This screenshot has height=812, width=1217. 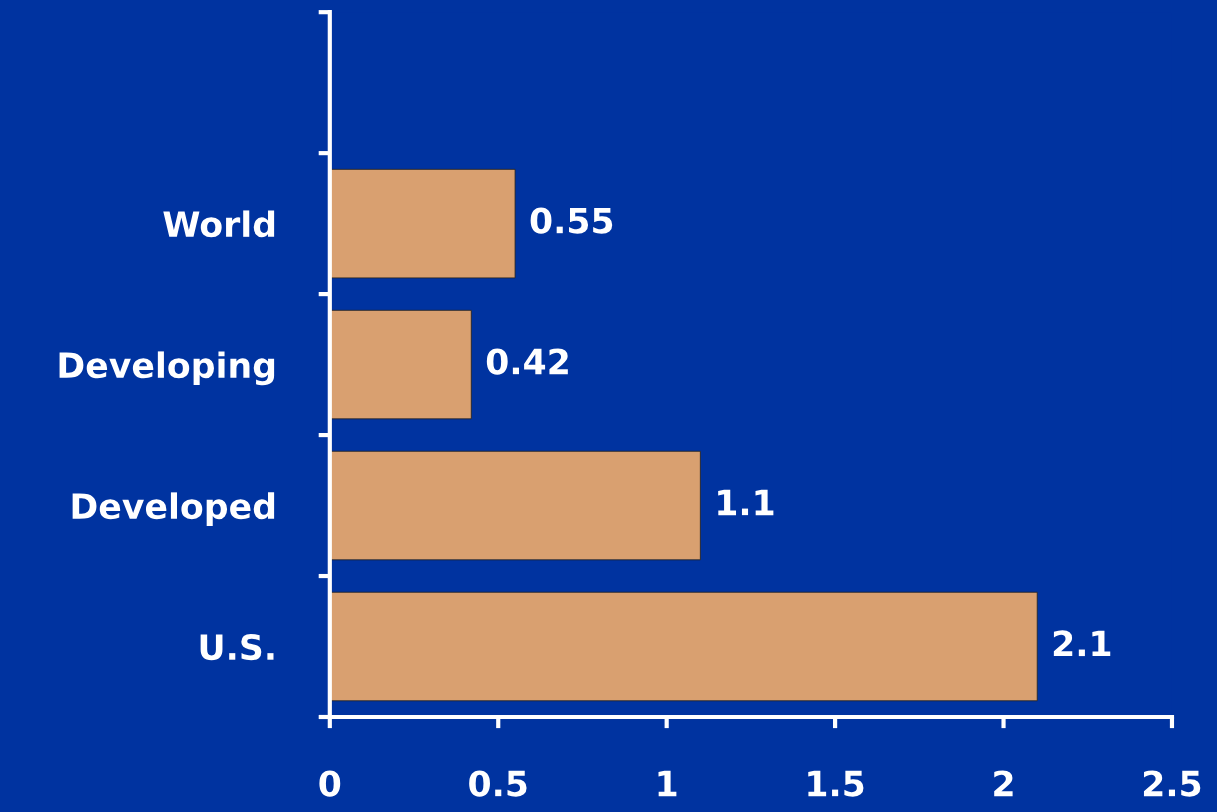 I want to click on x-tick-label: 2.5, so click(x=1172, y=783).